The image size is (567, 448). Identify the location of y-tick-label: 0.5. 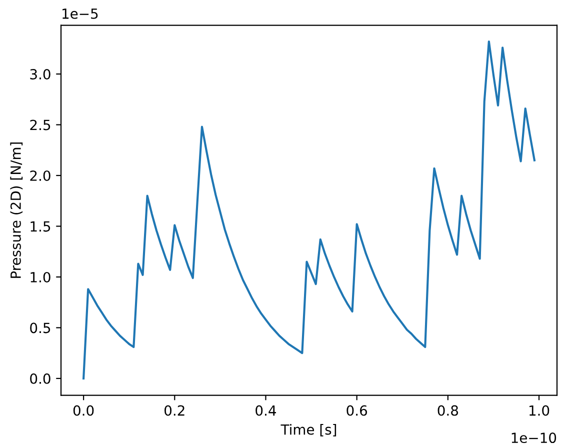
(40, 328).